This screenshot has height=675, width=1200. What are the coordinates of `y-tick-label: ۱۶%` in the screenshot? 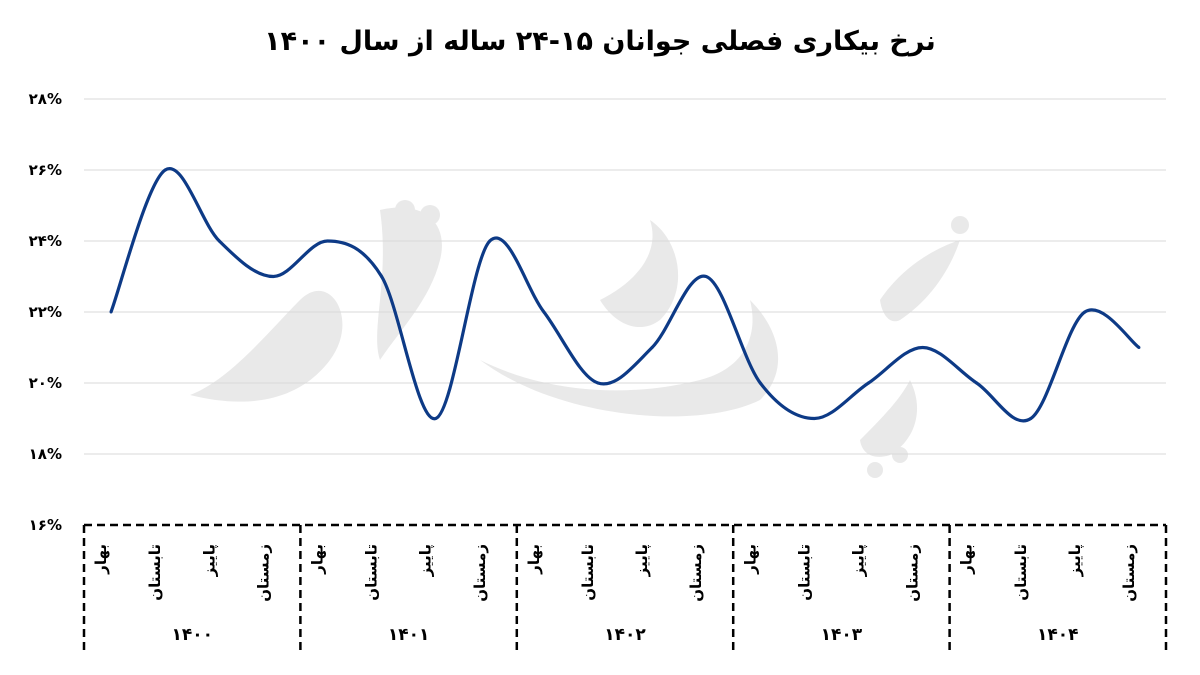 It's located at (45, 525).